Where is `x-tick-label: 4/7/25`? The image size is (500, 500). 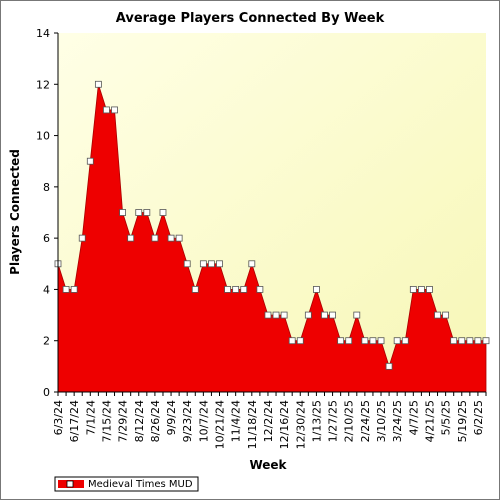
x-tick-label: 4/7/25 is located at coordinates (413, 417).